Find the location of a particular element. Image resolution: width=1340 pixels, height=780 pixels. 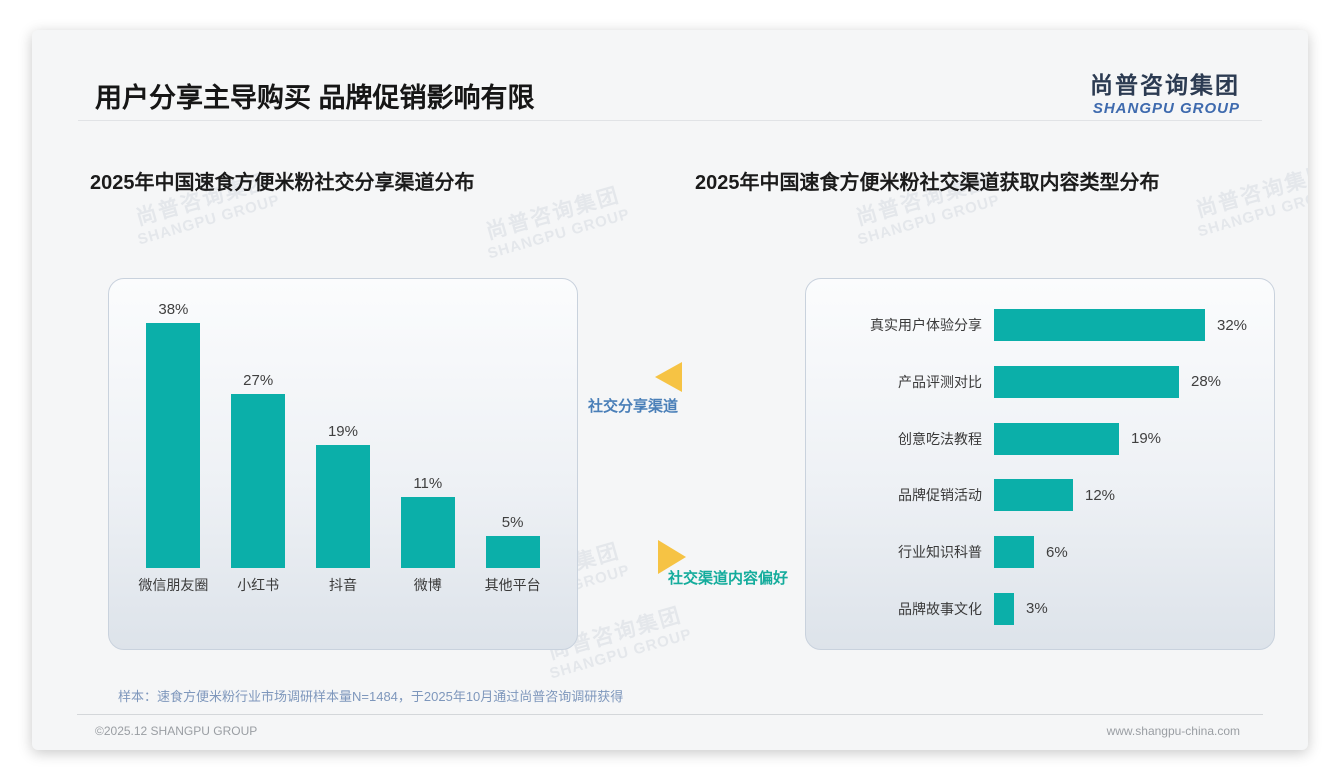

chart-row: 真实用户体验分享 32% is located at coordinates (1046, 325).